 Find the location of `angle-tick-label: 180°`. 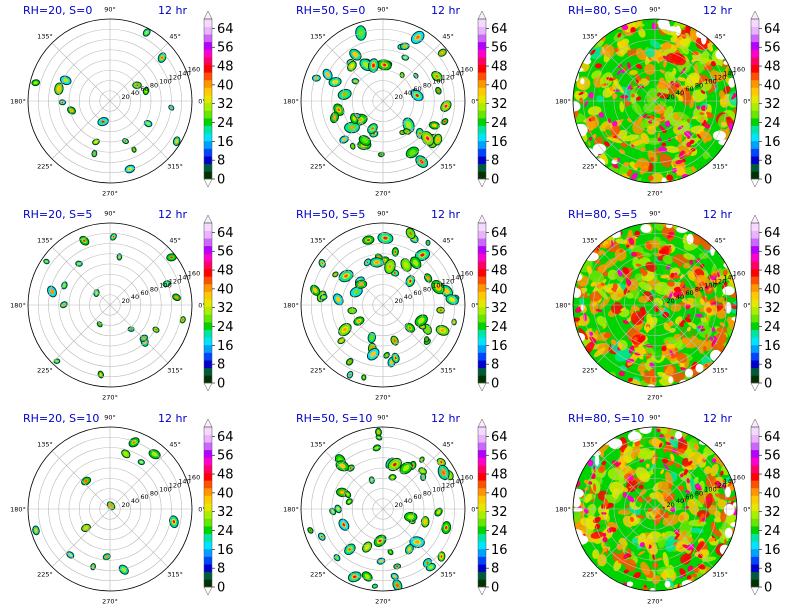

angle-tick-label: 180° is located at coordinates (18, 306).